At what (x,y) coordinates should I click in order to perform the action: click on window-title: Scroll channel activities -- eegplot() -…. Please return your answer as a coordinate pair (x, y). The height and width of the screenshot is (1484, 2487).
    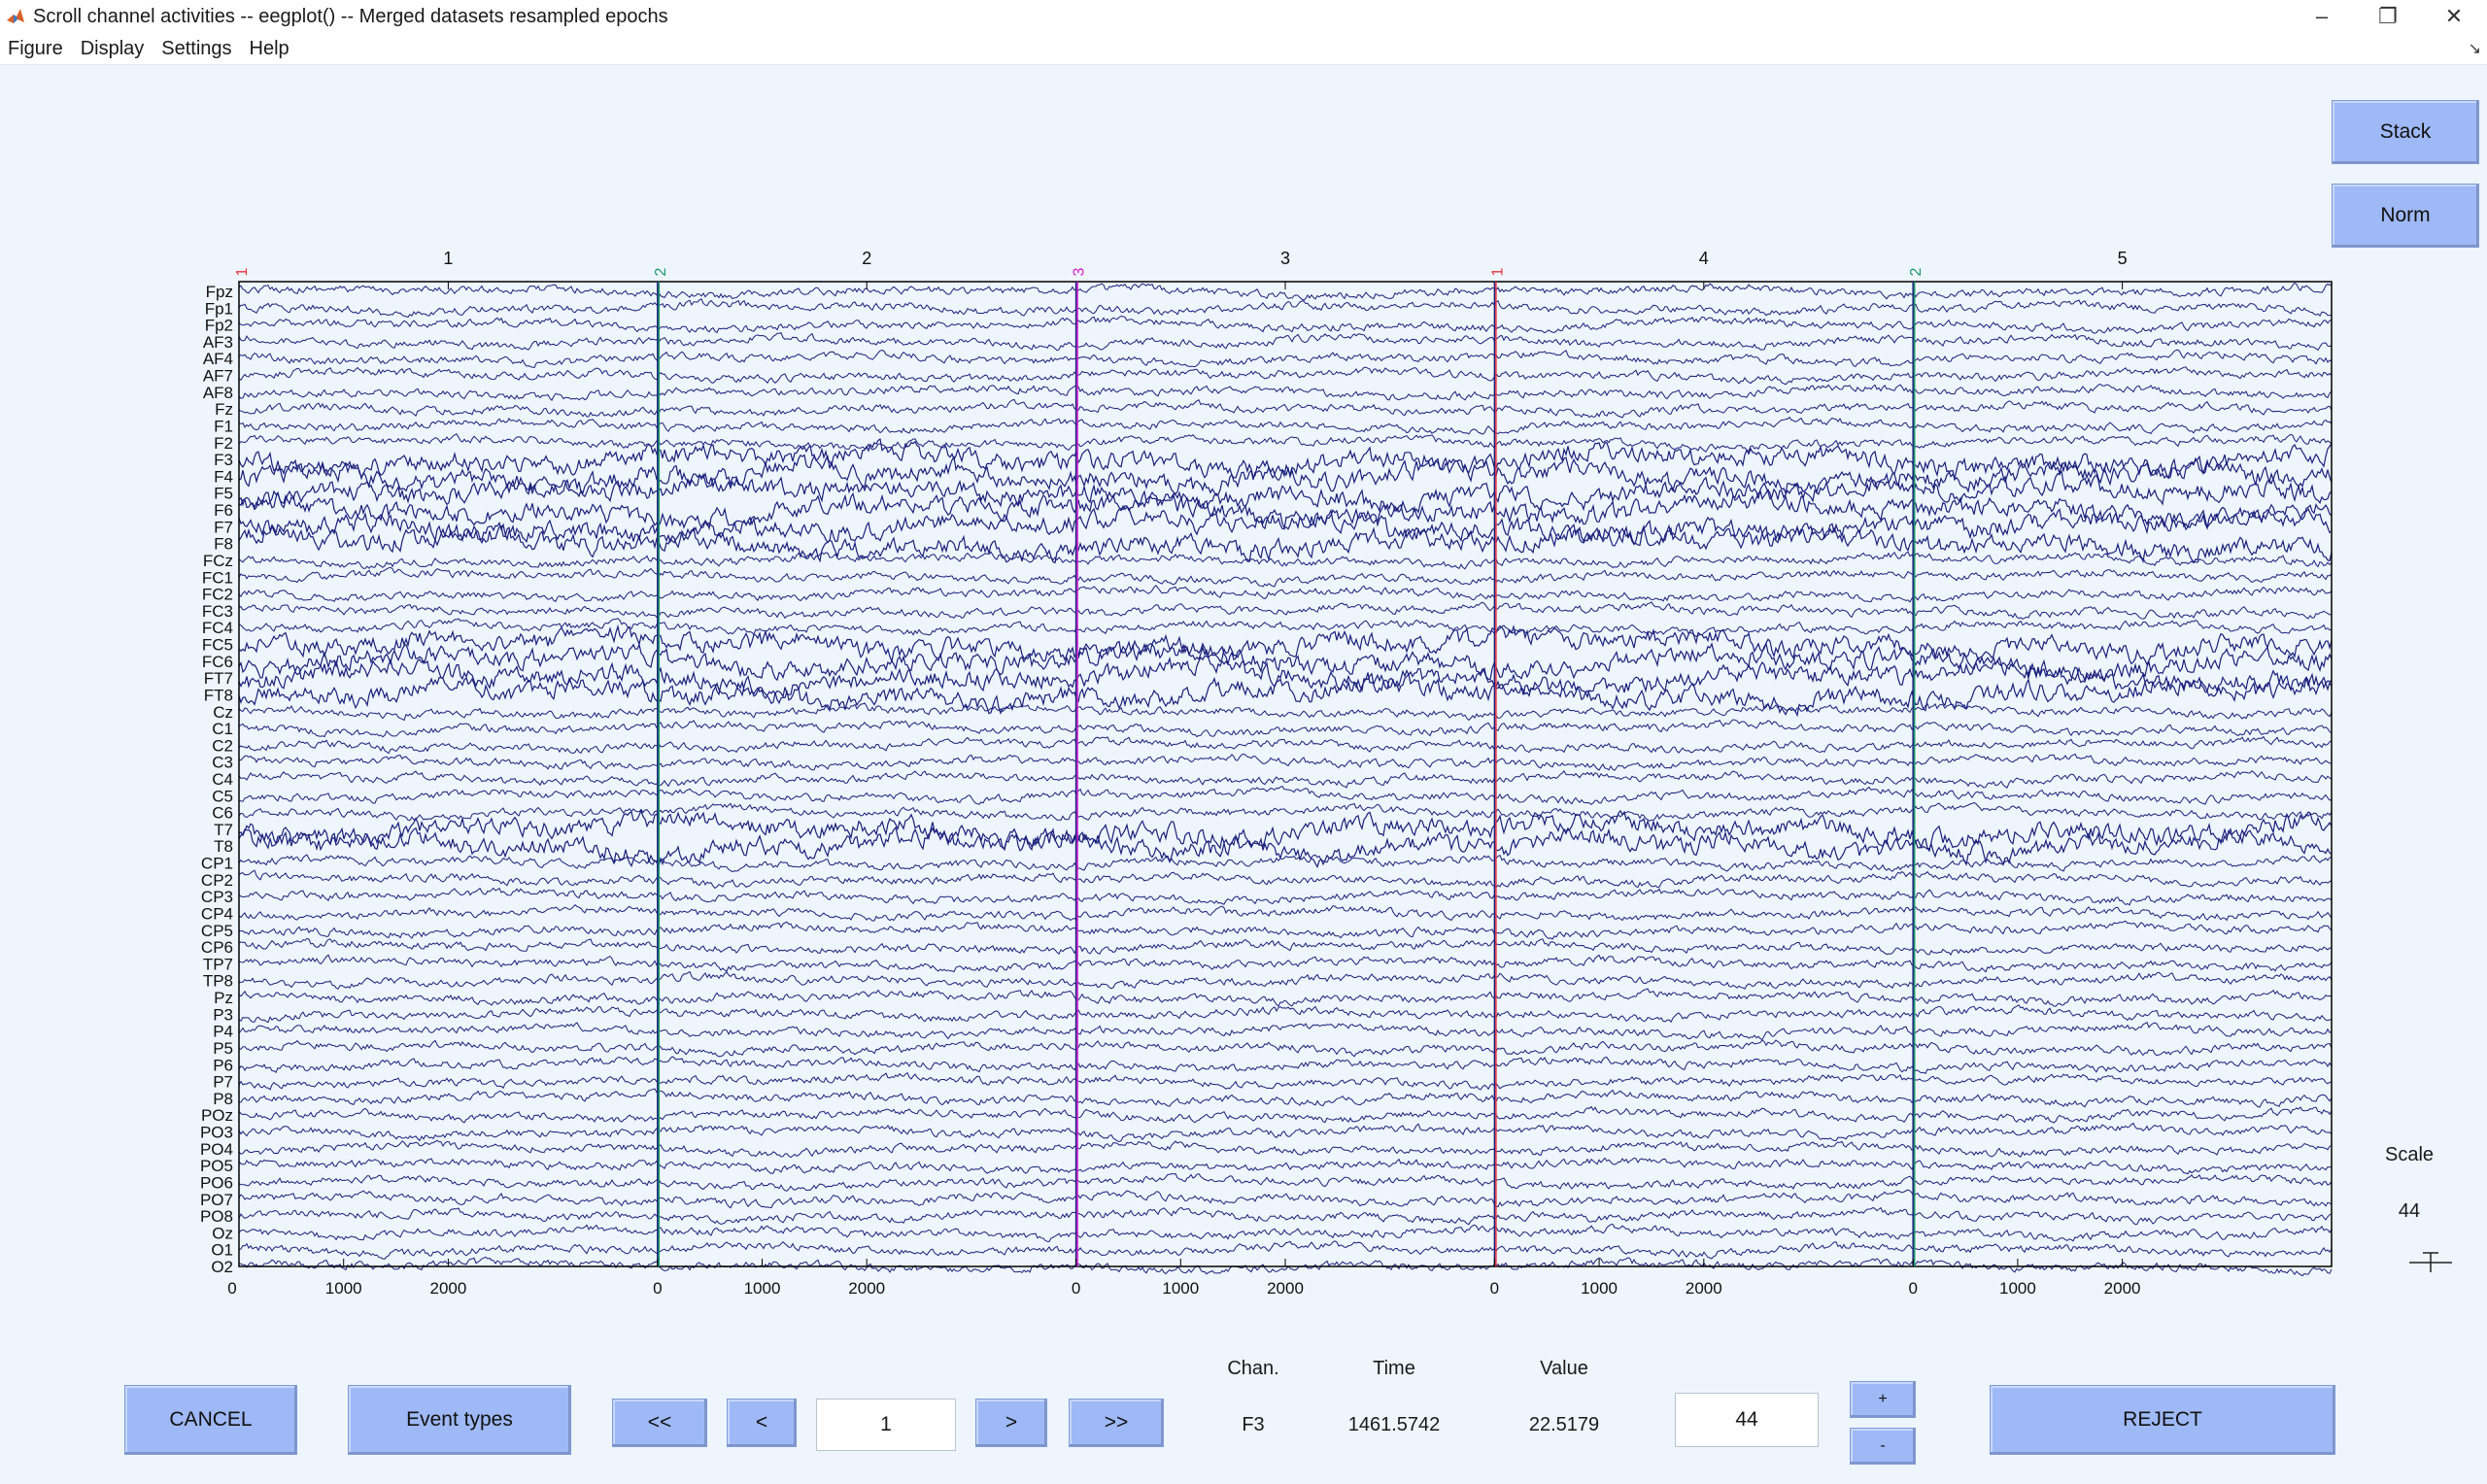
    Looking at the image, I should click on (350, 16).